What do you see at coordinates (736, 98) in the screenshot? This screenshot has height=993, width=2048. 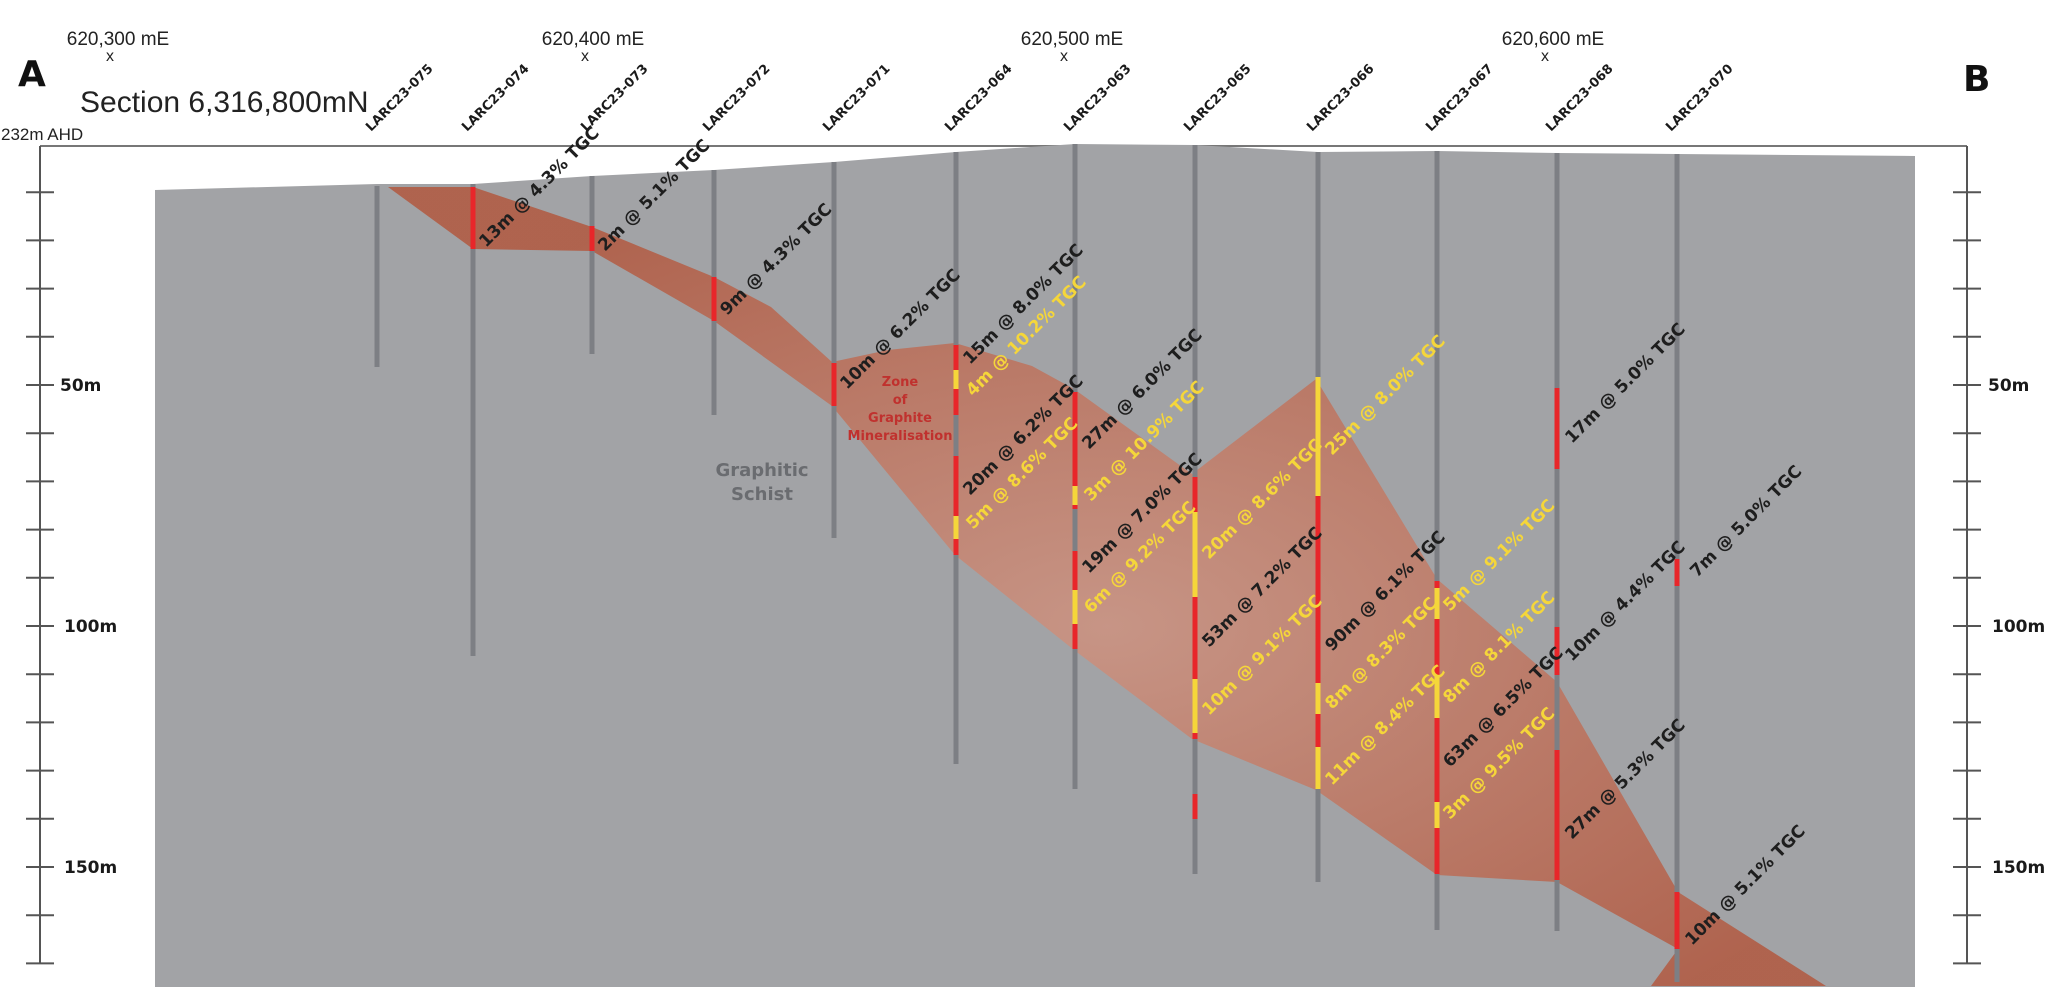 I see `drill-hole-label: LARC23-072` at bounding box center [736, 98].